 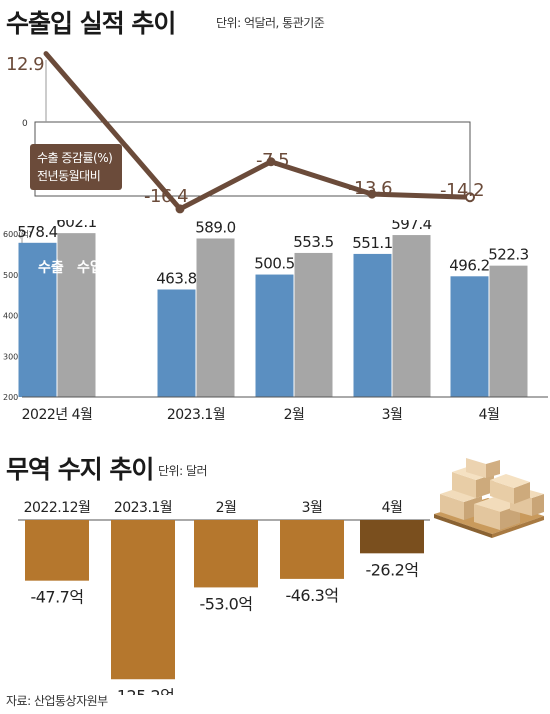 I want to click on balance-category-label: 3월, so click(x=312, y=508).